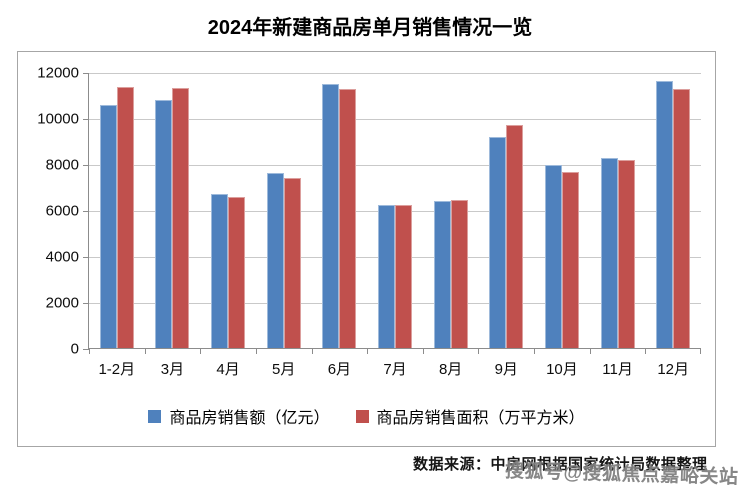 This screenshot has width=740, height=489. What do you see at coordinates (249, 418) in the screenshot?
I see `legend-label-sales: 商品房销售额（亿元）` at bounding box center [249, 418].